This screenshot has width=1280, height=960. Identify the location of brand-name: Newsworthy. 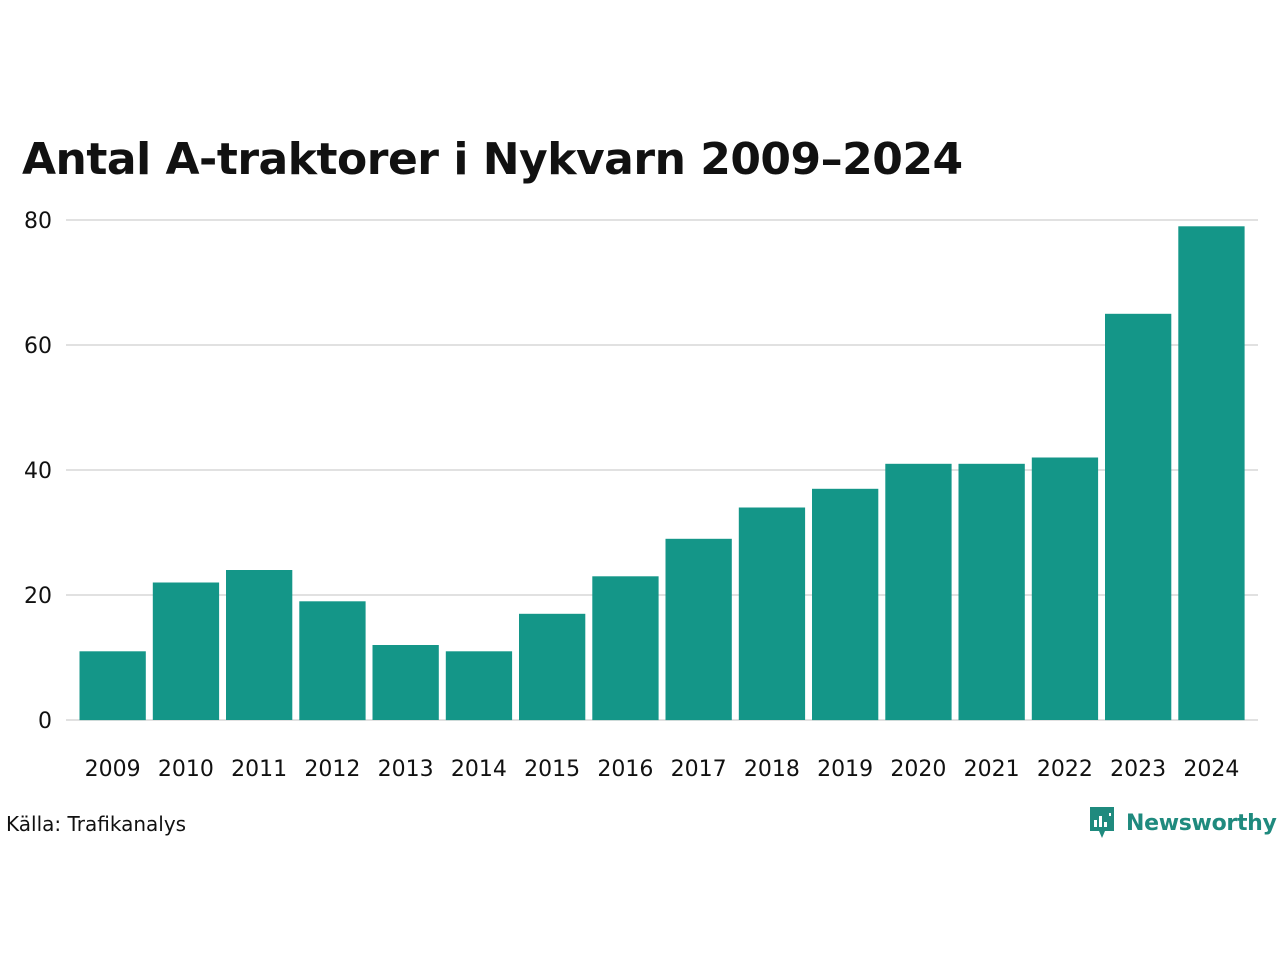
(1201, 823).